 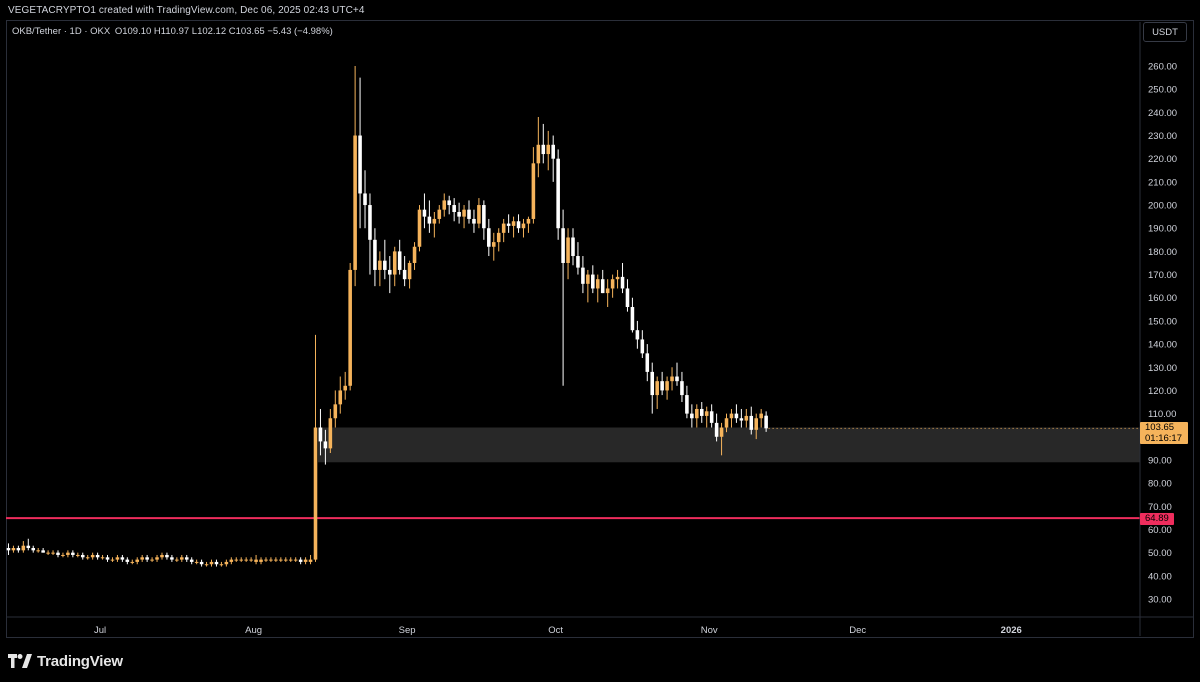 I want to click on y-tick-label: 190.00, so click(x=1162, y=229).